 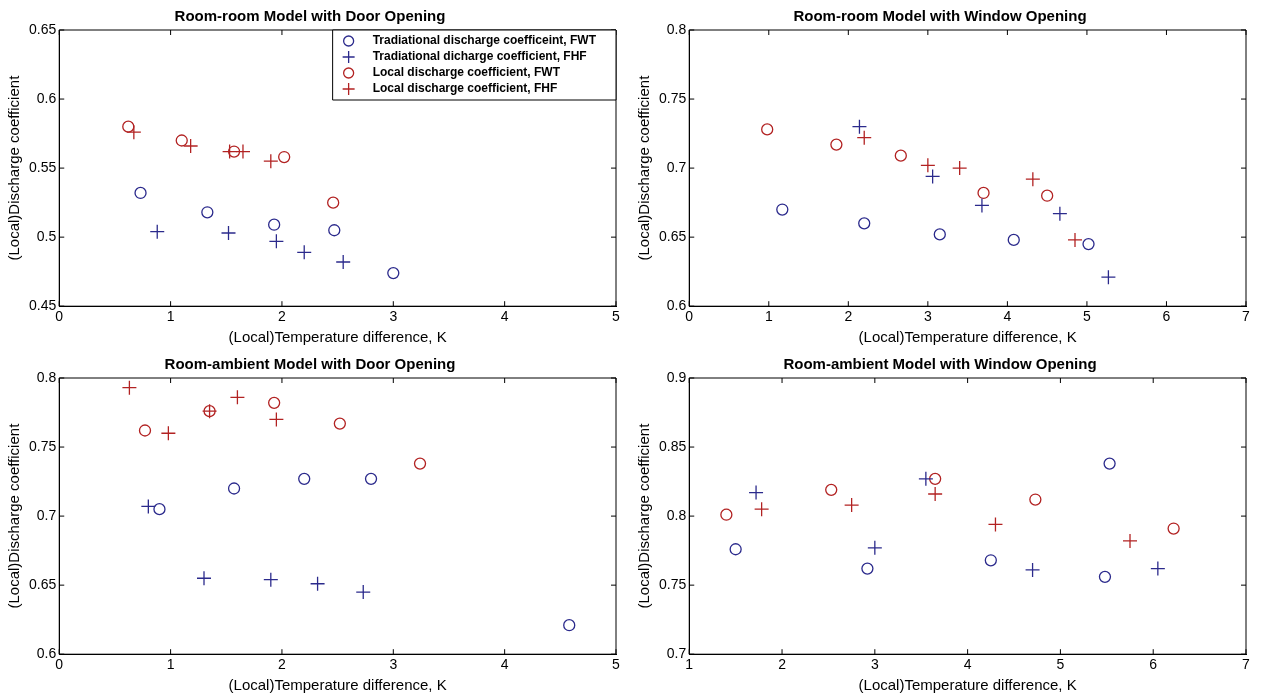 What do you see at coordinates (465, 88) in the screenshot?
I see `legend-label: Local discharge coefficient, FHF` at bounding box center [465, 88].